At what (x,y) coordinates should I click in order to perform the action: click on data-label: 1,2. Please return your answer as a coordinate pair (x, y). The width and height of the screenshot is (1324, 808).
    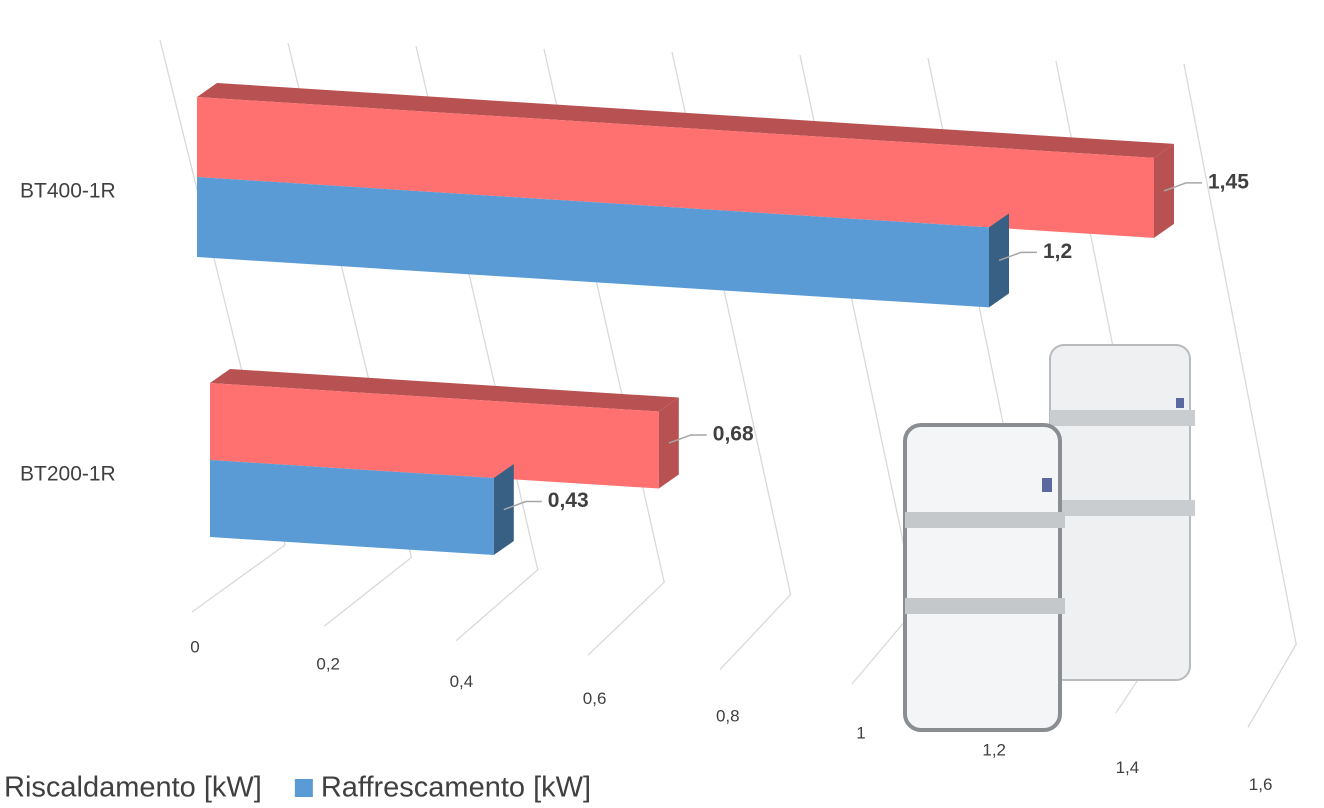
    Looking at the image, I should click on (1057, 251).